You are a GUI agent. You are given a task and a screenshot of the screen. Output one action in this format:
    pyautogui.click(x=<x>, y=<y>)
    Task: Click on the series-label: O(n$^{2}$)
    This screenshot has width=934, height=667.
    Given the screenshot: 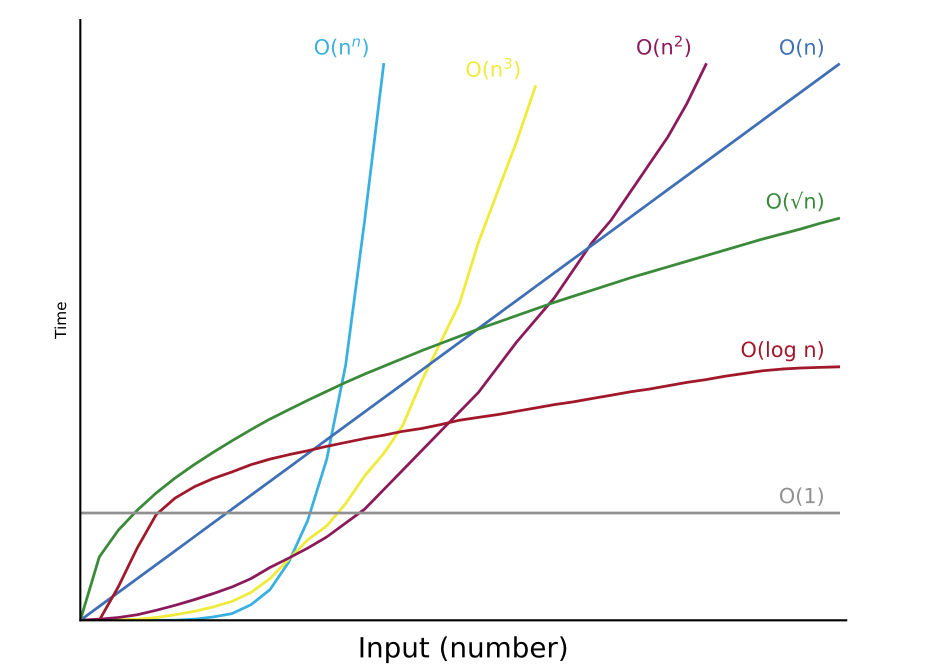 What is the action you would take?
    pyautogui.click(x=663, y=47)
    